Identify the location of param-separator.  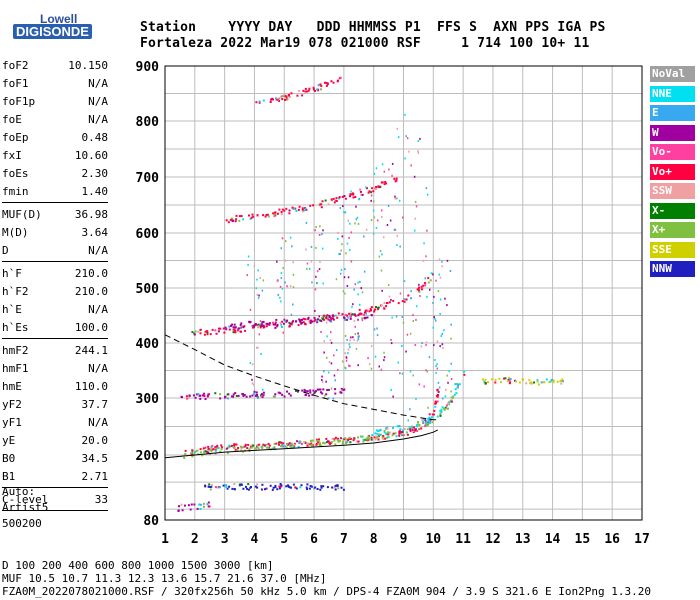
(55, 487).